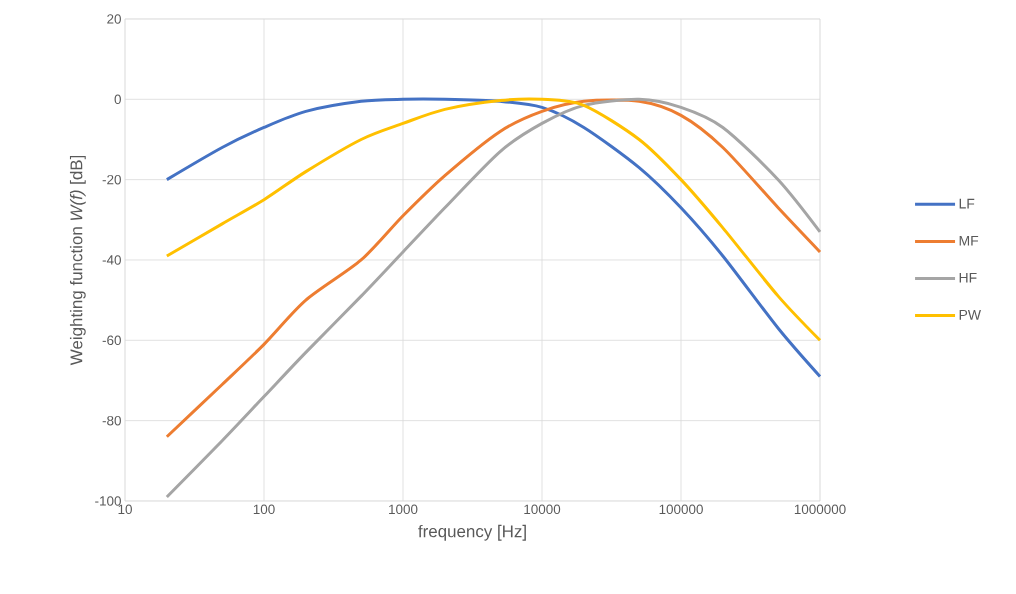 This screenshot has height=594, width=1016. Describe the element at coordinates (77, 260) in the screenshot. I see `y-axis-title: Weighting function W(f) [dB]` at that location.